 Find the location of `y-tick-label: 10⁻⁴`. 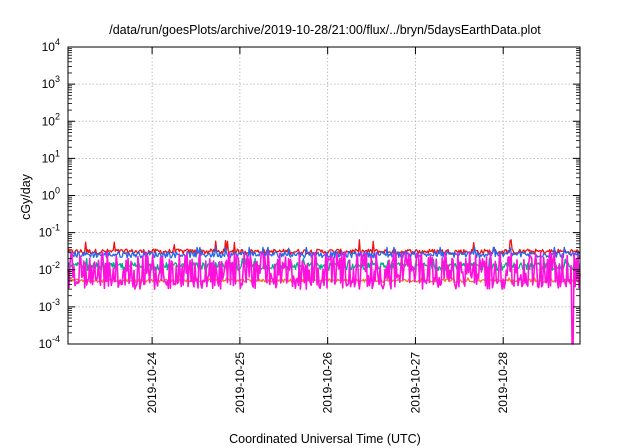

y-tick-label: 10⁻⁴ is located at coordinates (49, 342).